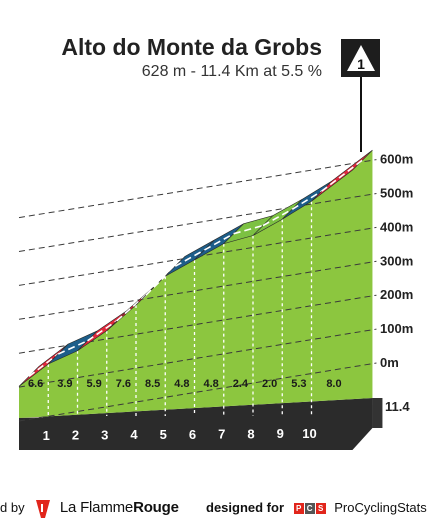 This screenshot has width=435, height=524. I want to click on gradient-label: 7.6, so click(123, 384).